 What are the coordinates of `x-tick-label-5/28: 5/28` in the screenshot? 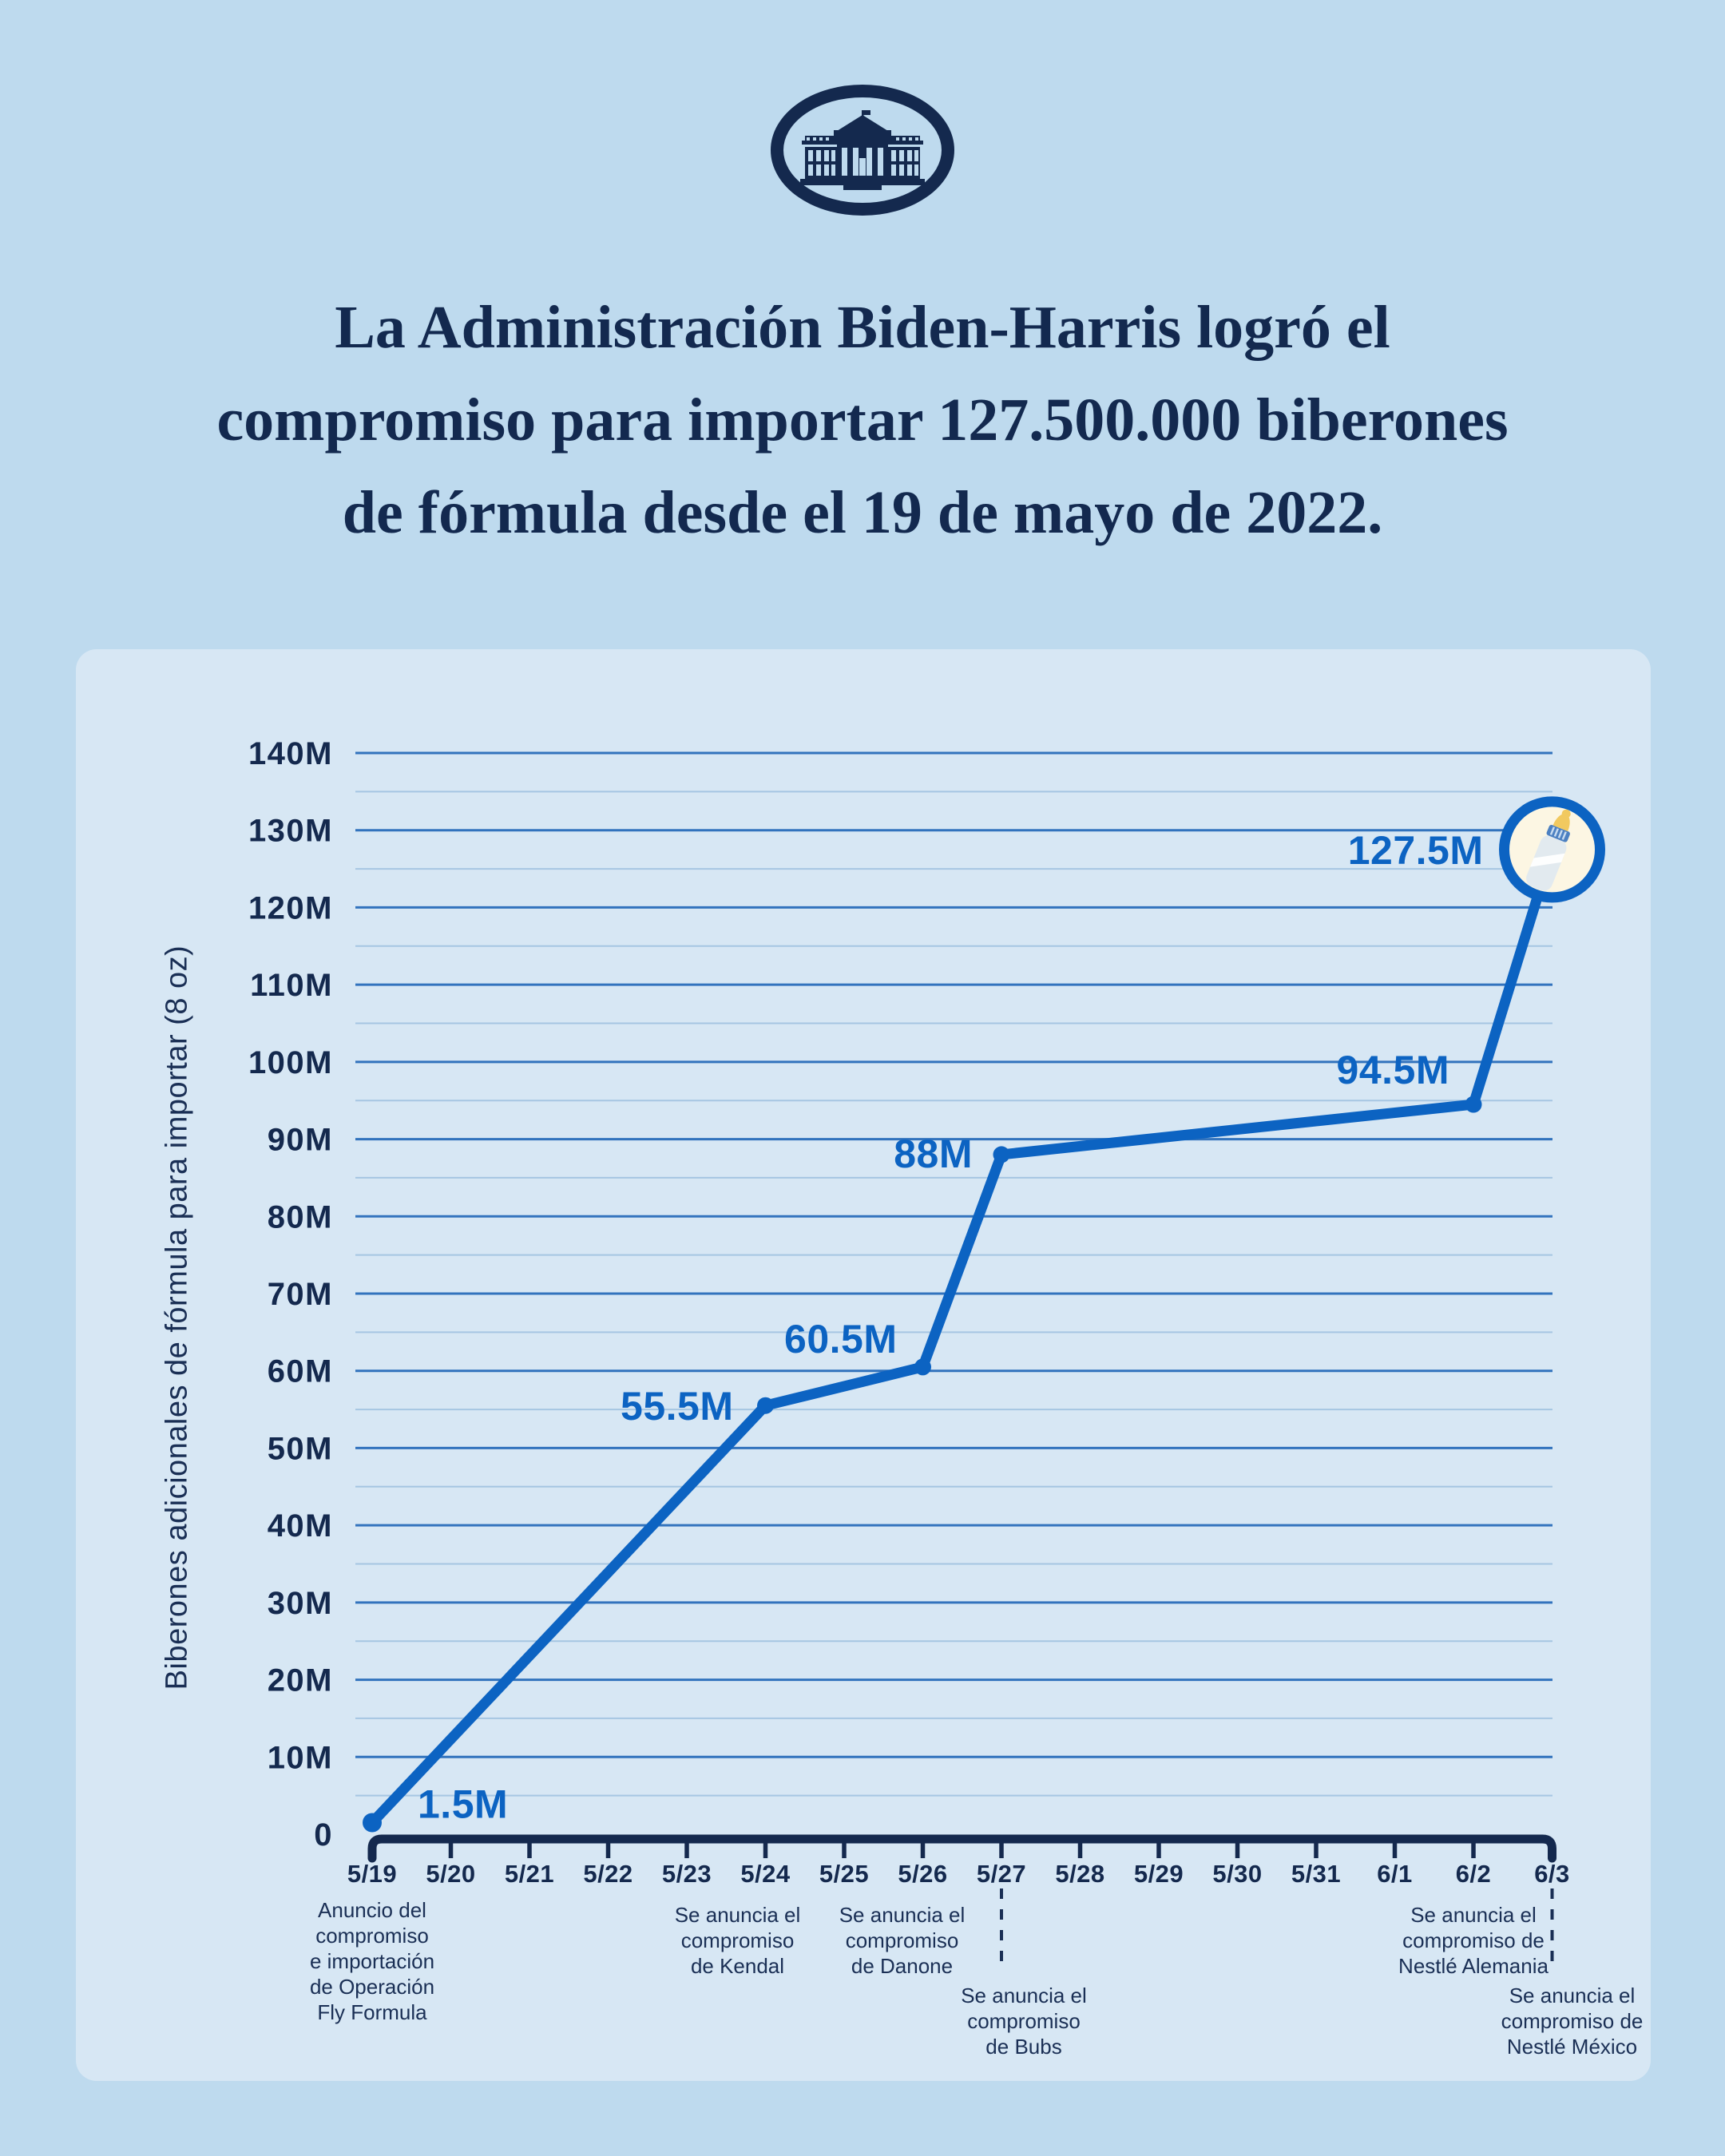 It's located at (1079, 1874).